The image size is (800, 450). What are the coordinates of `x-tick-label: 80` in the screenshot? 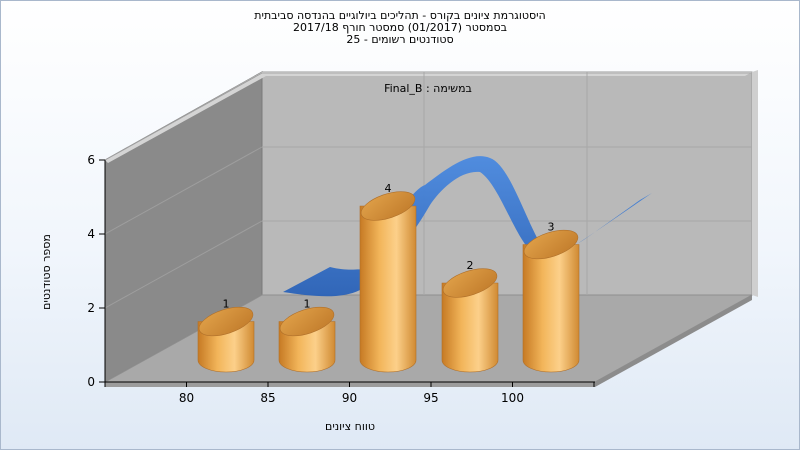 It's located at (186, 398).